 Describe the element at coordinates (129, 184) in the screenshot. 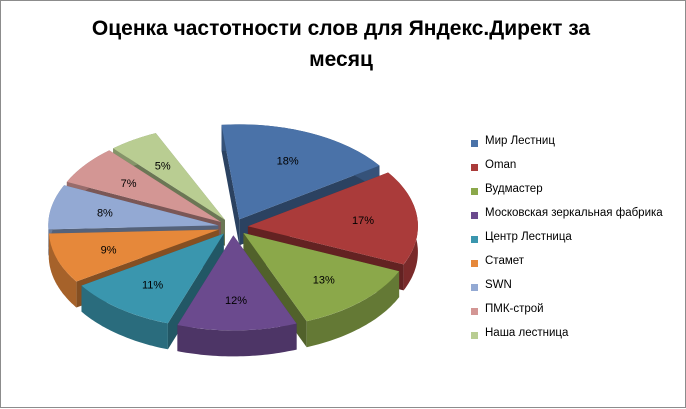

I see `data-label: 7%` at that location.